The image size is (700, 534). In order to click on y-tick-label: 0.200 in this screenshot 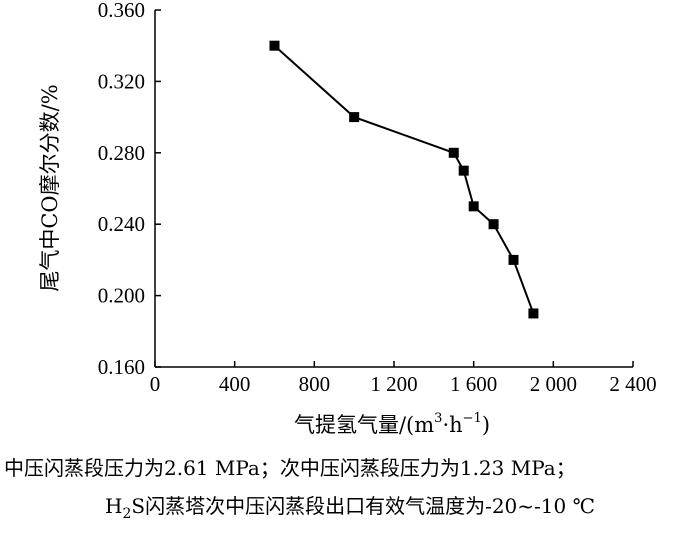, I will do `click(121, 296)`.